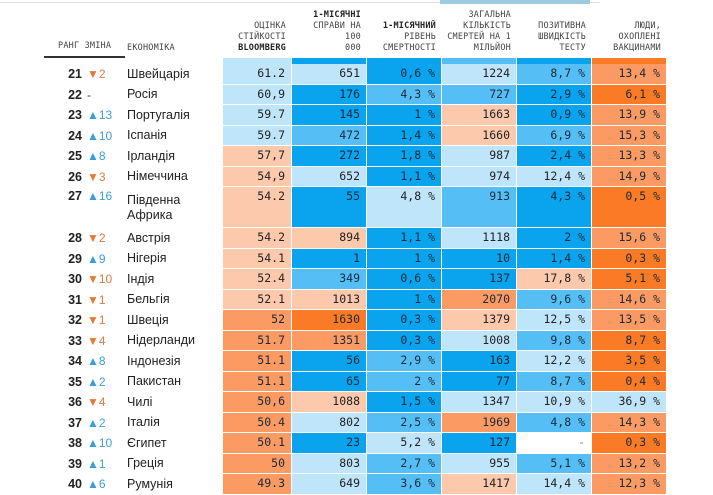 The height and width of the screenshot is (495, 713). I want to click on positive-test-rate-cell: 4,8 %, so click(554, 422).